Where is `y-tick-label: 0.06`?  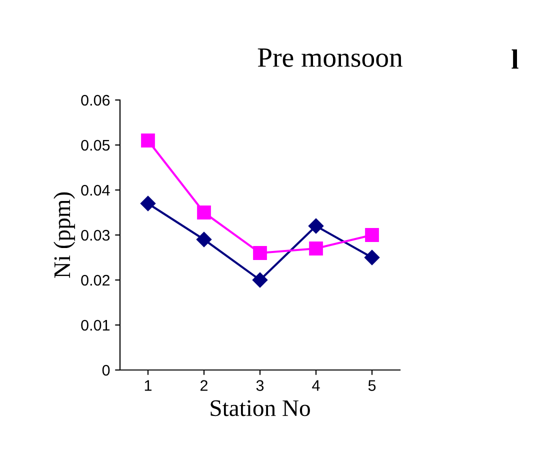
y-tick-label: 0.06 is located at coordinates (95, 100).